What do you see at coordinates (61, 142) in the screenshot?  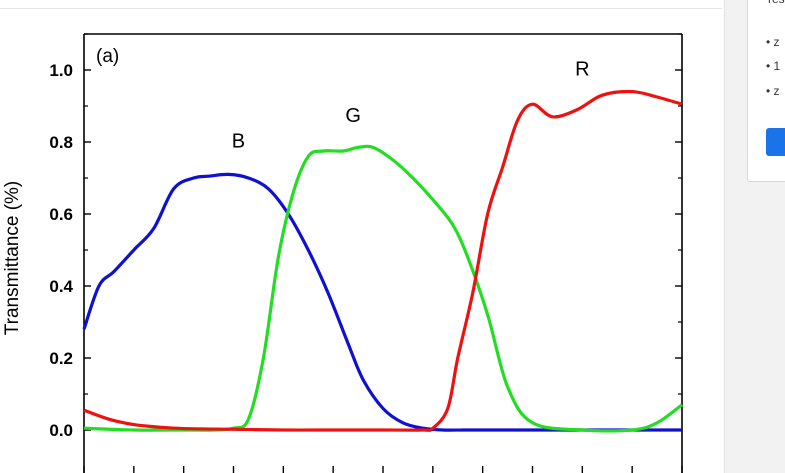 I see `y-tick-label: 0.8` at bounding box center [61, 142].